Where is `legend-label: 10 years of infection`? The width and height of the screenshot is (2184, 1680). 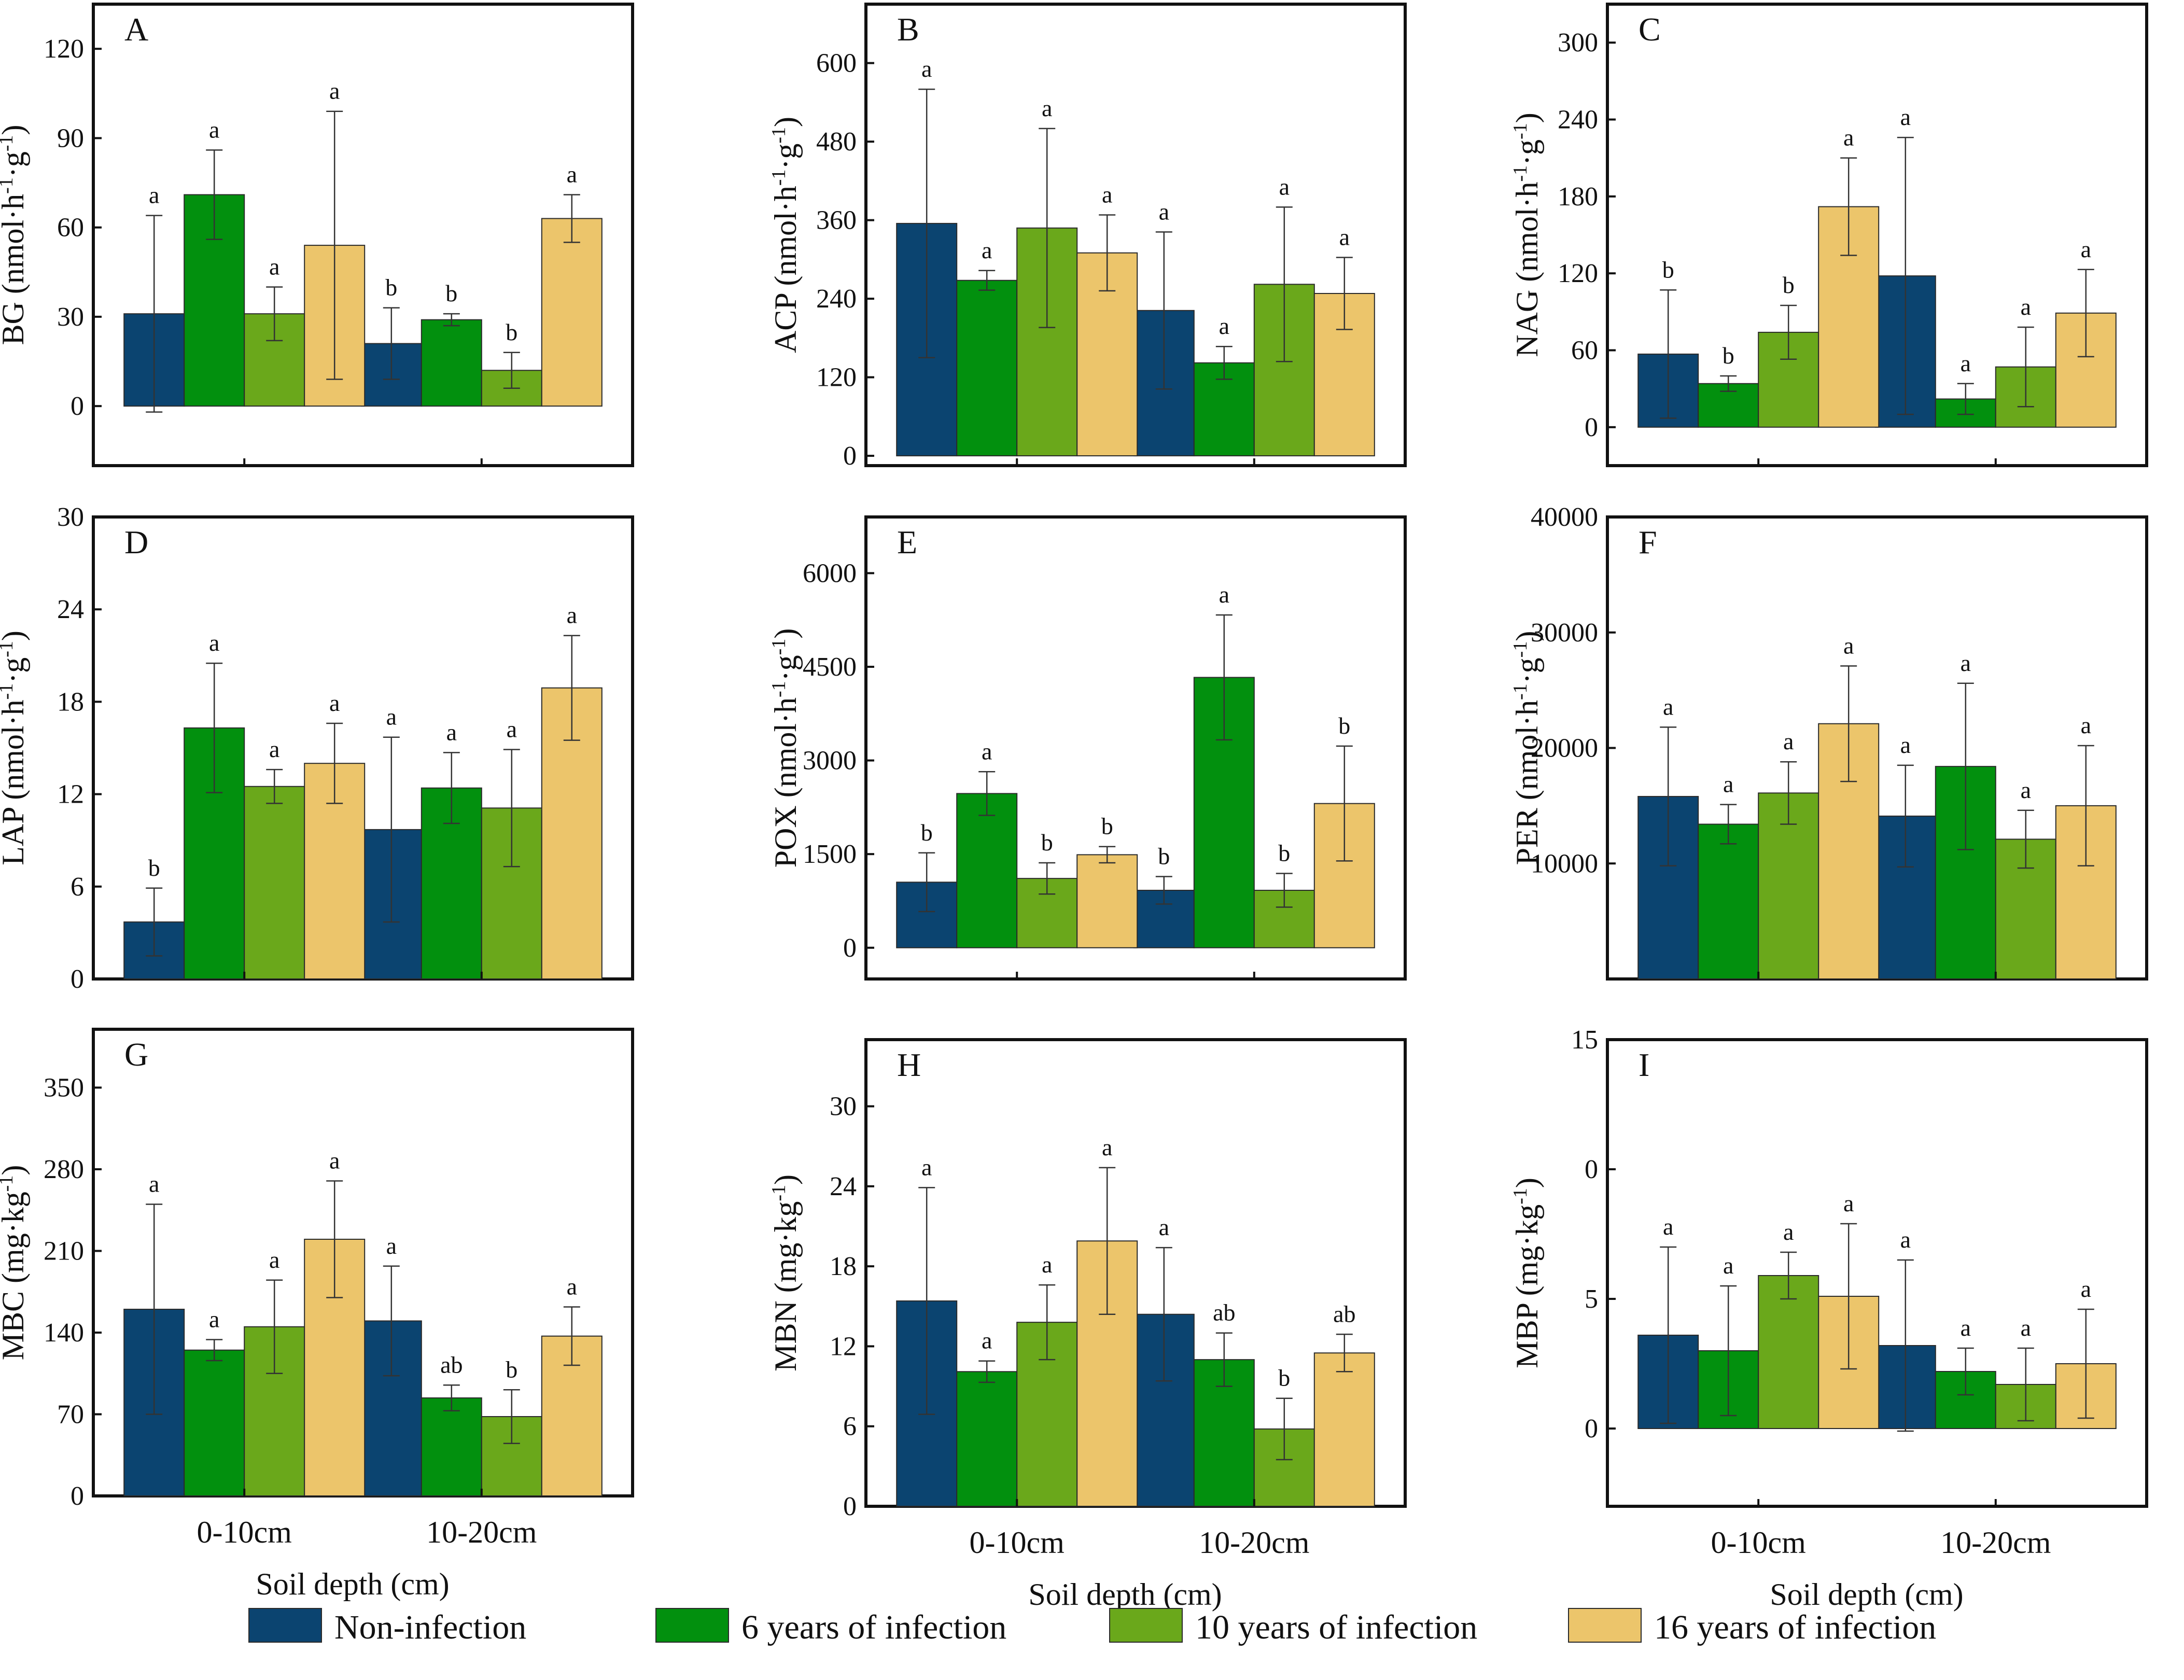 legend-label: 10 years of infection is located at coordinates (1336, 1627).